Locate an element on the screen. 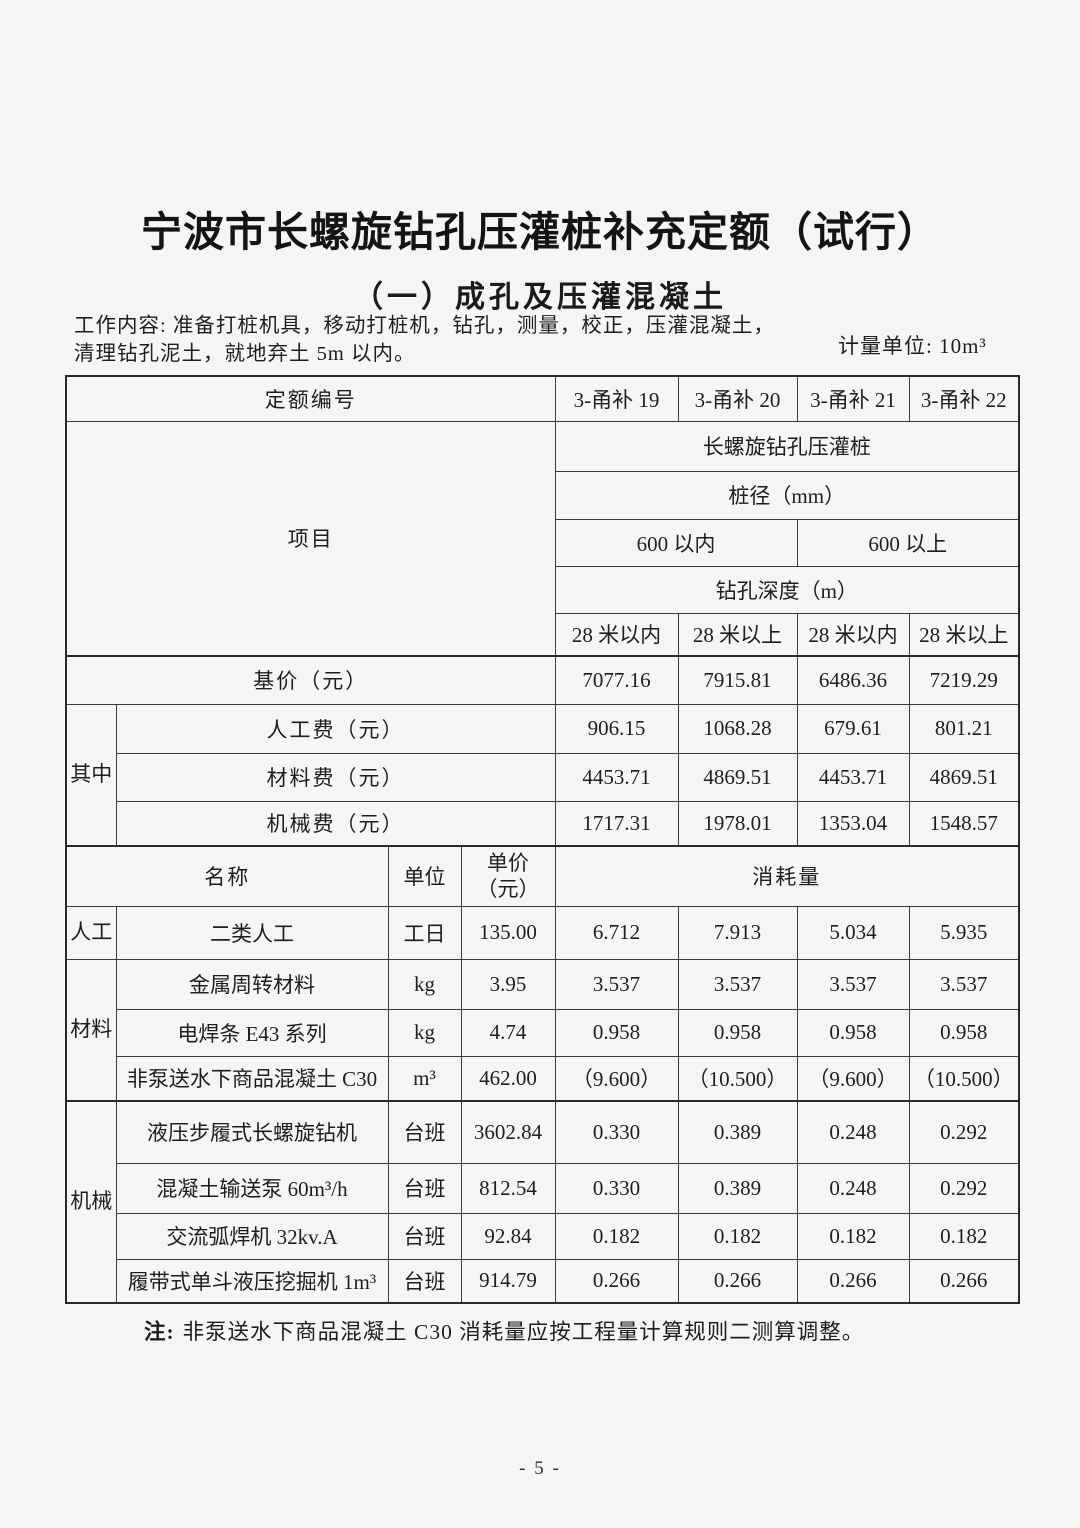  material-category-label: 材料 is located at coordinates (91, 1030).